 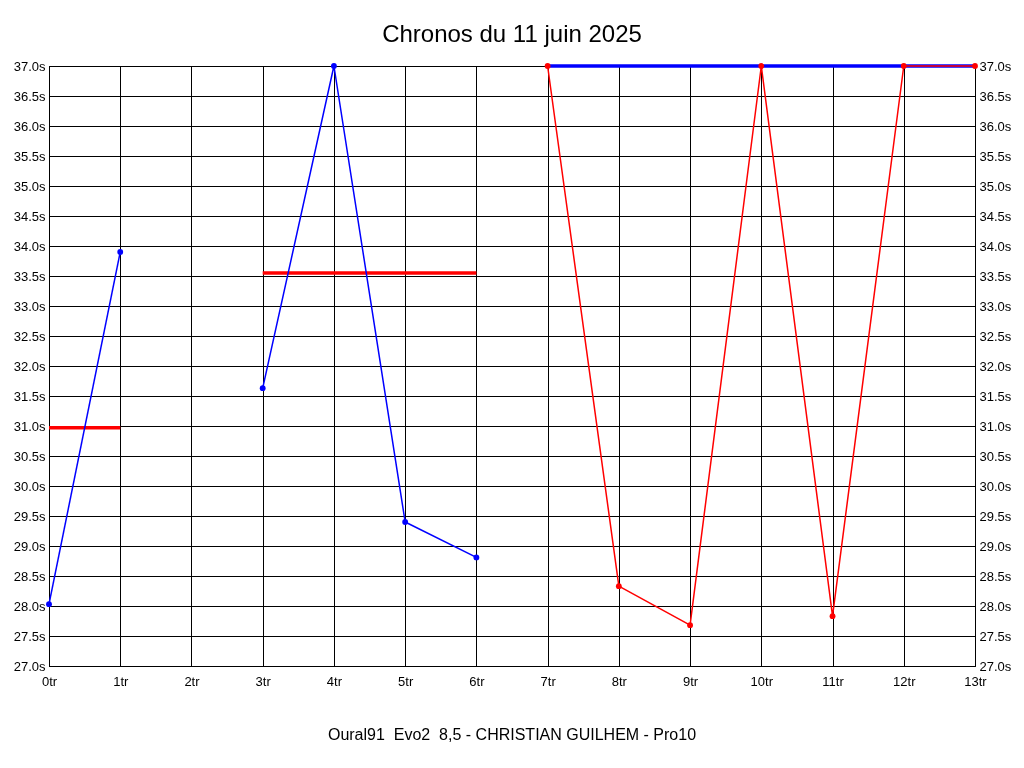 What do you see at coordinates (29, 336) in the screenshot?
I see `y-tick-label: 32.5s` at bounding box center [29, 336].